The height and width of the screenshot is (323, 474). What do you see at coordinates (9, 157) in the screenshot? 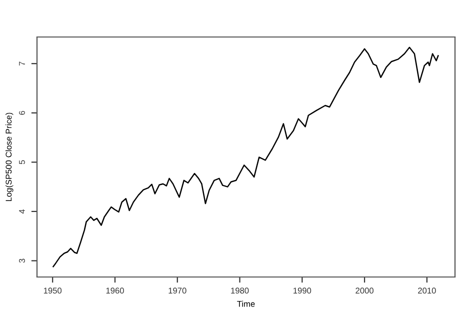
I see `y-axis-title: Log(SP500 Close Price)` at bounding box center [9, 157].